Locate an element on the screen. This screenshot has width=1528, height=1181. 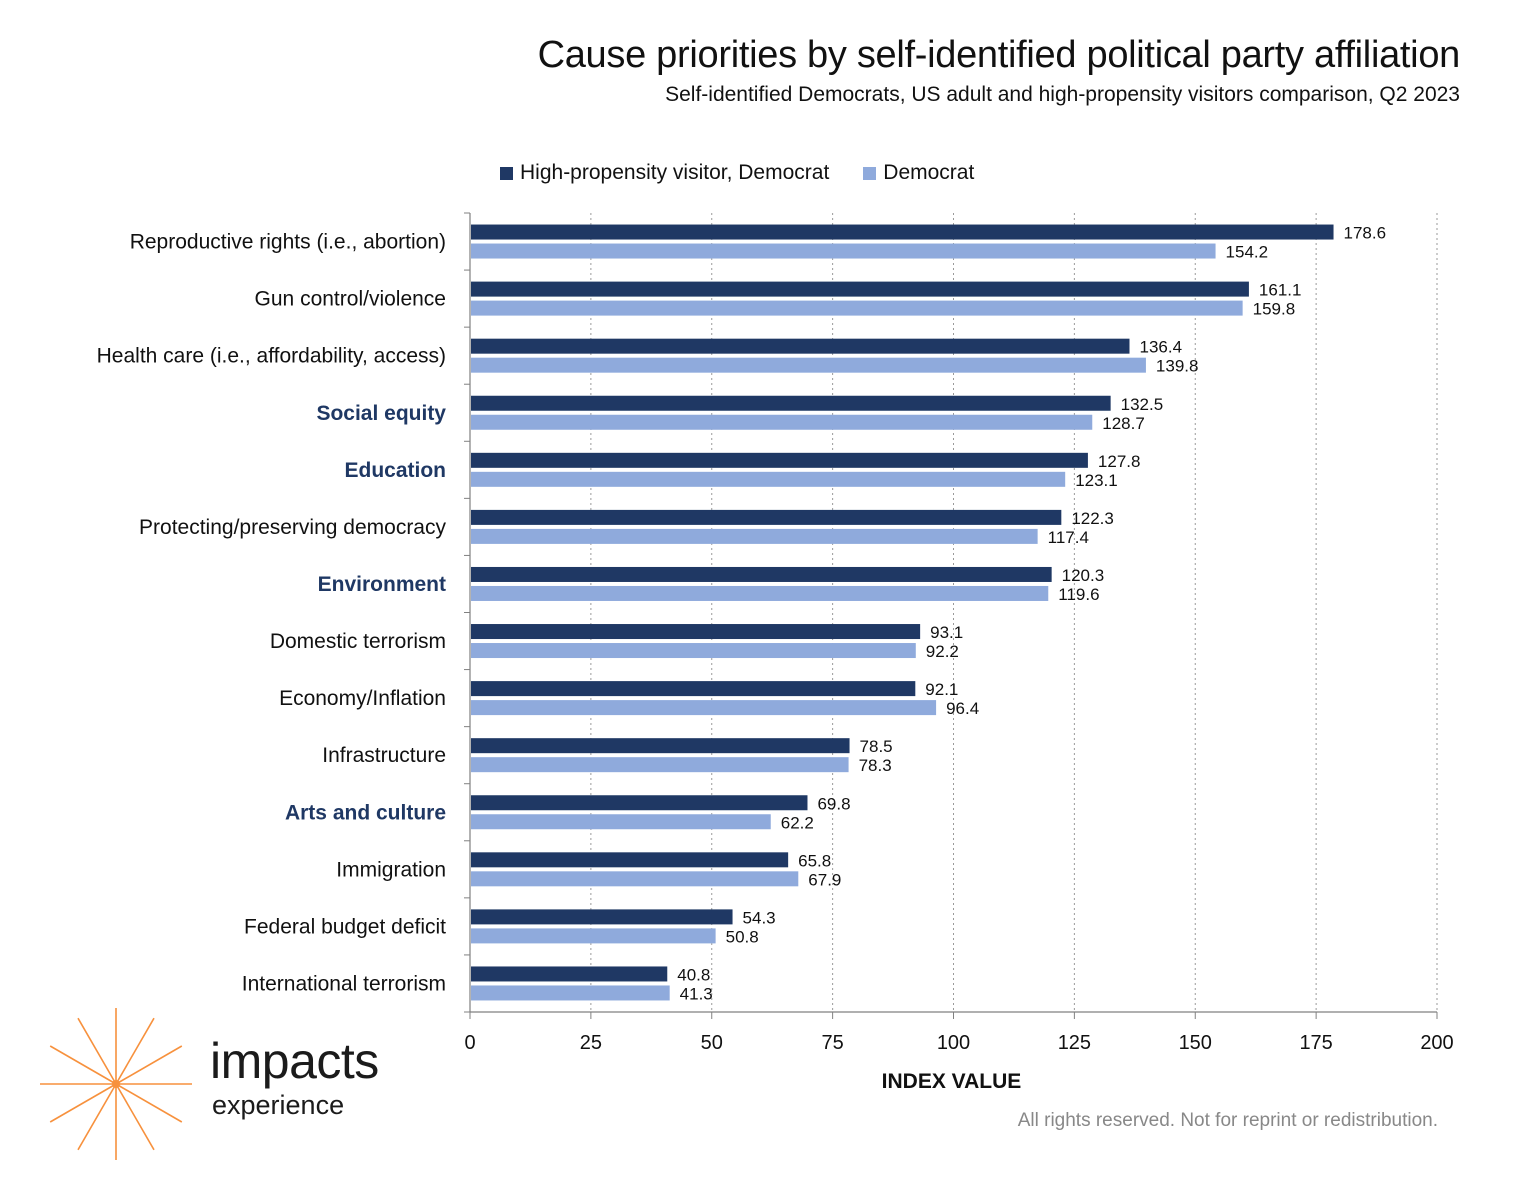
data-label: 67.9 is located at coordinates (824, 879).